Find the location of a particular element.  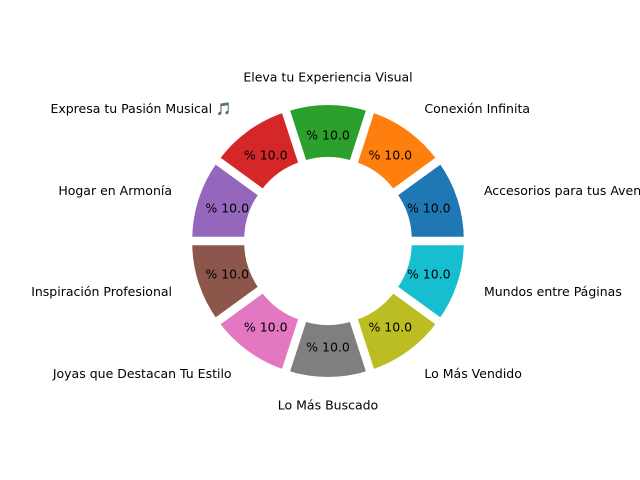

category-label: Accesorios para tus Aventuras is located at coordinates (562, 190).